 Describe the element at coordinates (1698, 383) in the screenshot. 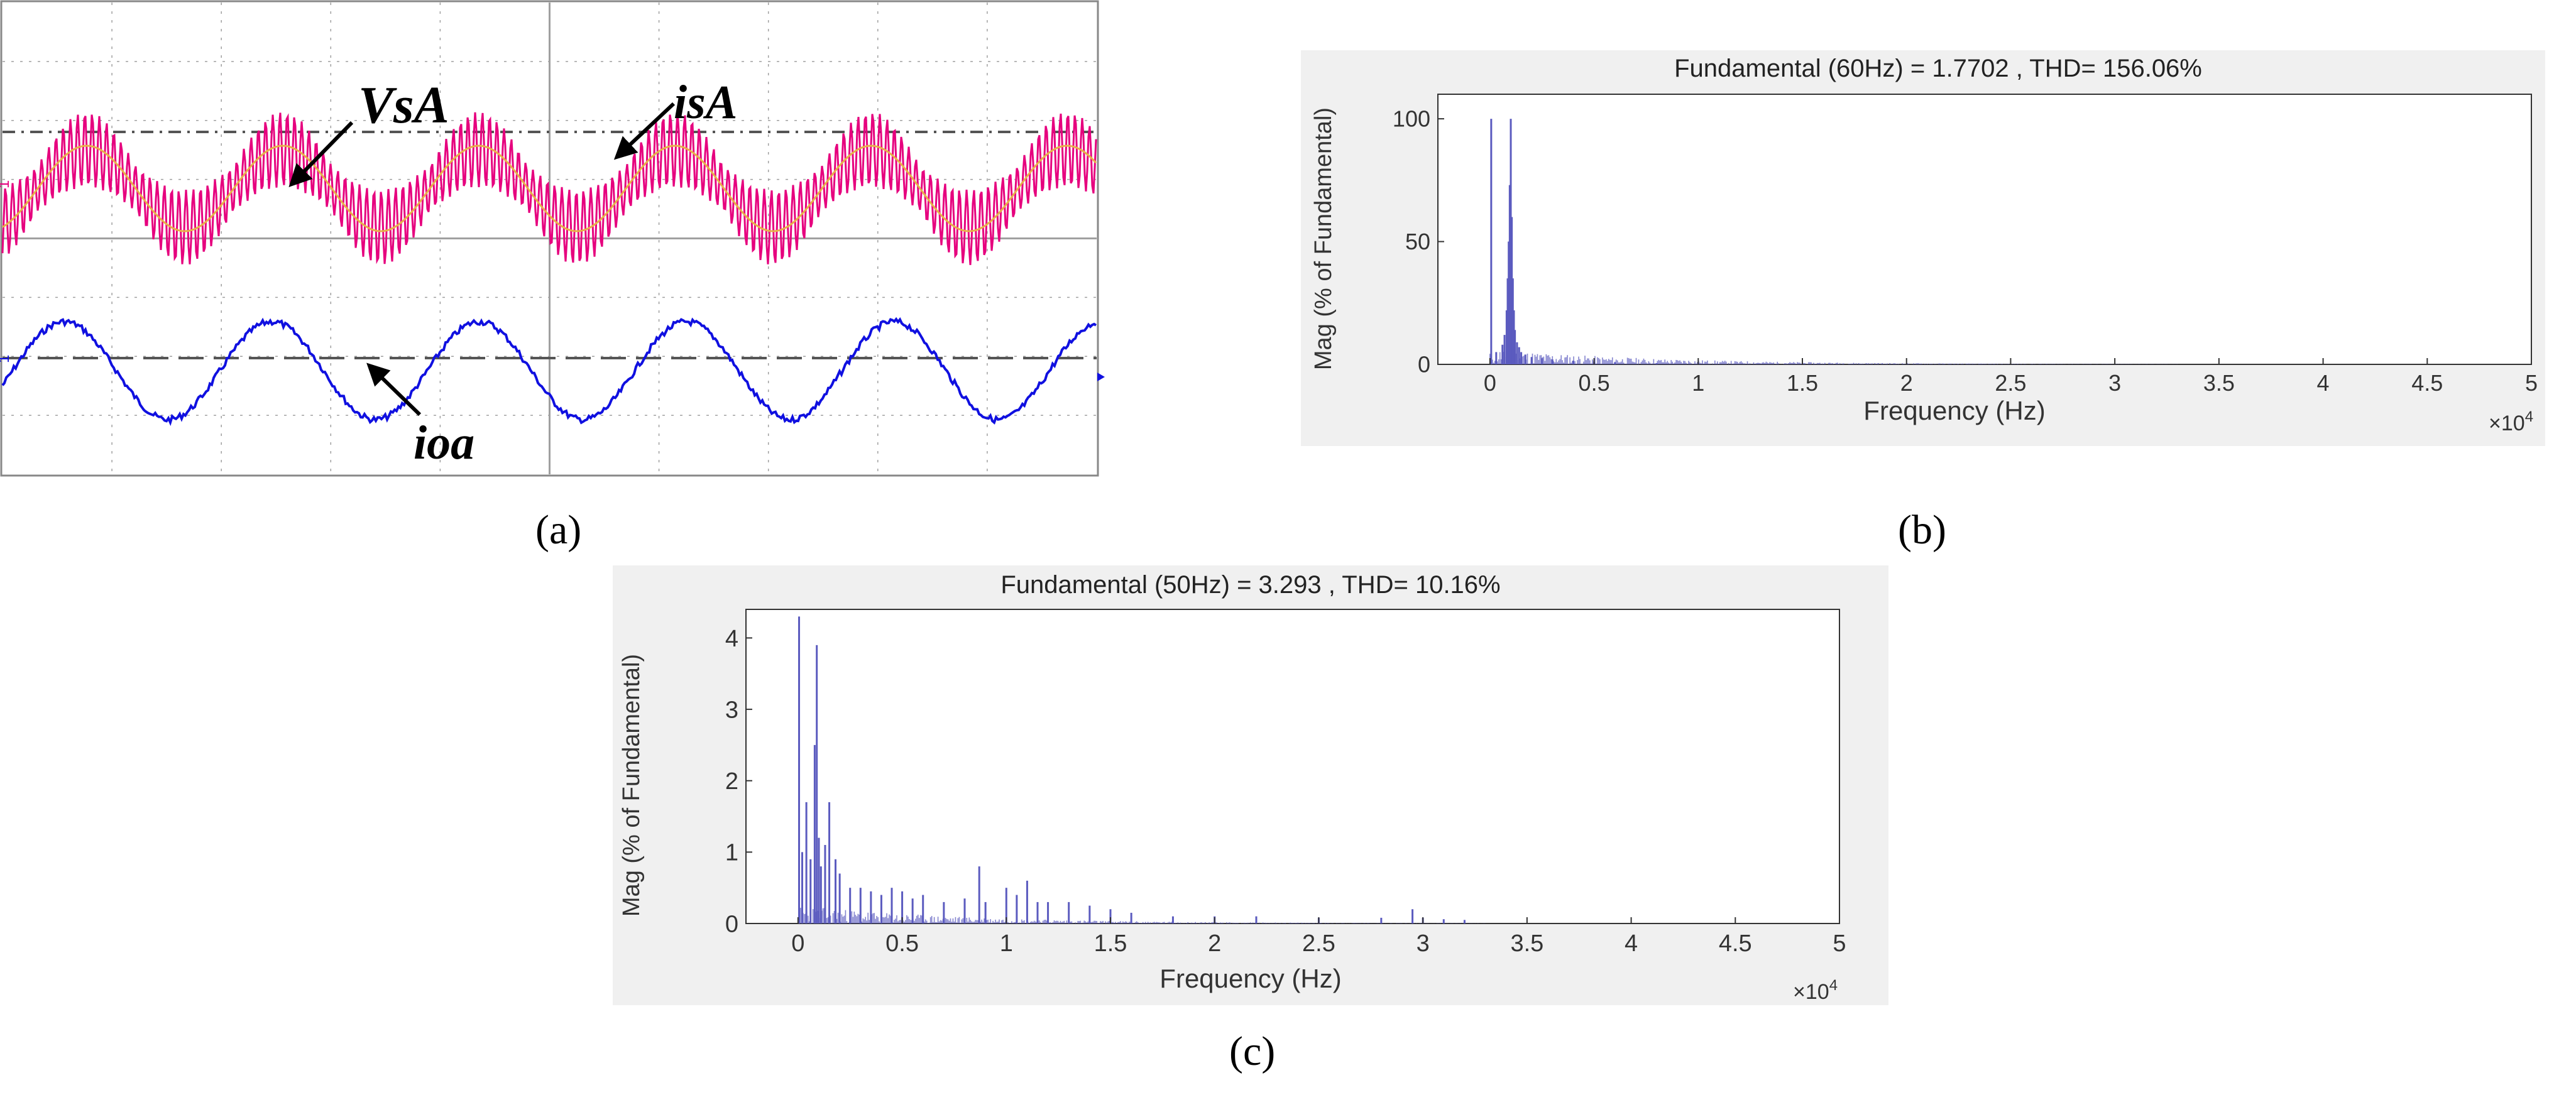

I see `chart-b-xtick-label: 1` at that location.